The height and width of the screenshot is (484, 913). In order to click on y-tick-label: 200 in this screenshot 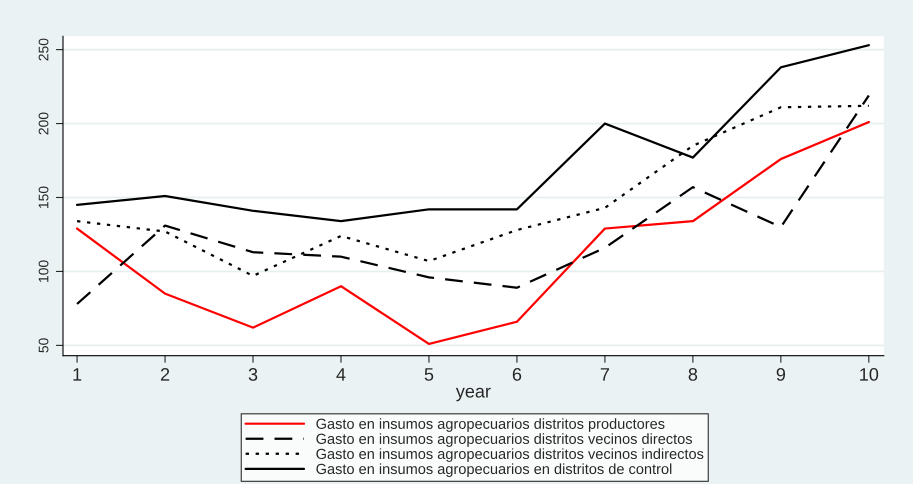, I will do `click(43, 123)`.